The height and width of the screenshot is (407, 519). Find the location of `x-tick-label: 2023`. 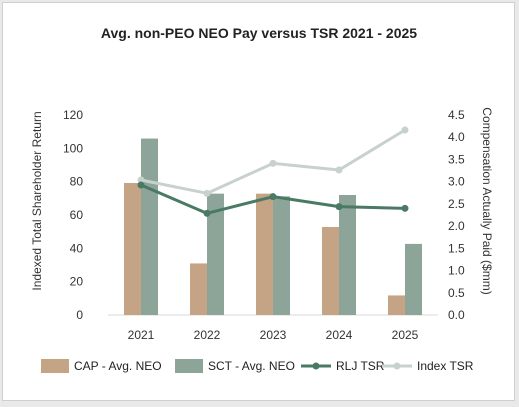

x-tick-label: 2023 is located at coordinates (273, 335).